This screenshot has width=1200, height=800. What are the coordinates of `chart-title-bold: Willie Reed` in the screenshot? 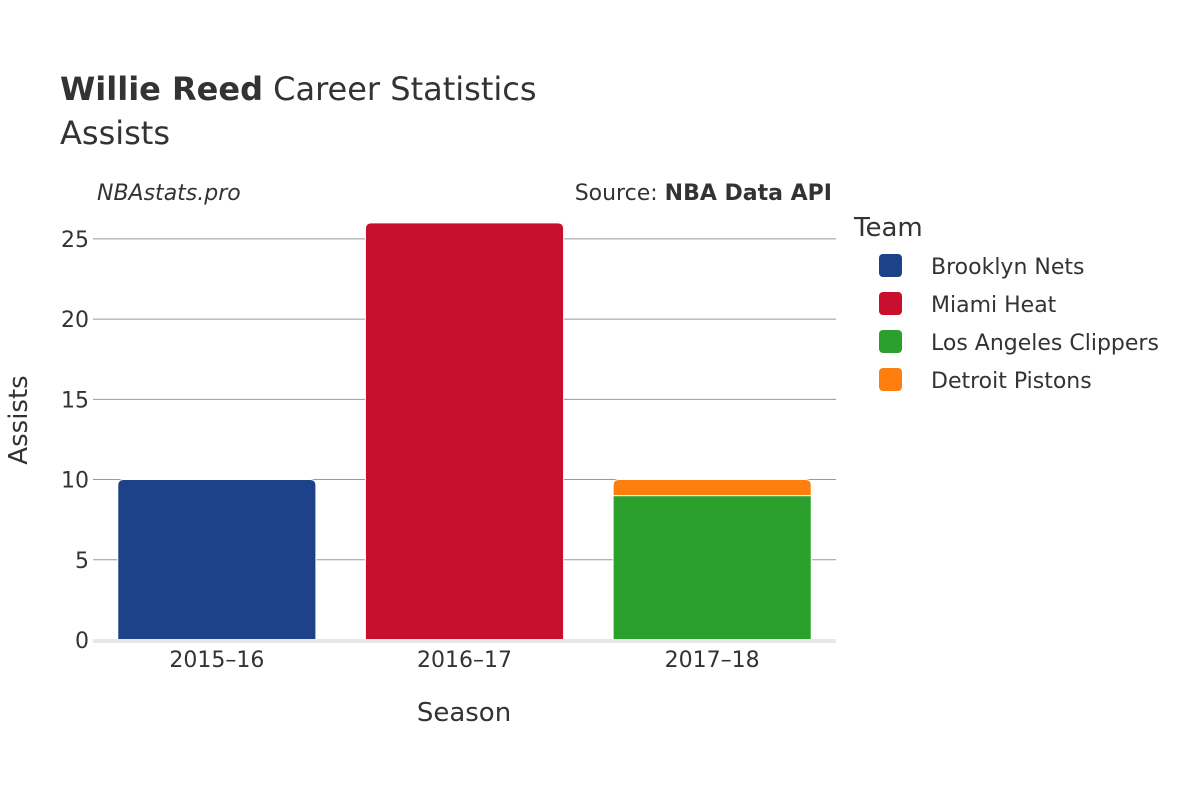 It's located at (161, 89).